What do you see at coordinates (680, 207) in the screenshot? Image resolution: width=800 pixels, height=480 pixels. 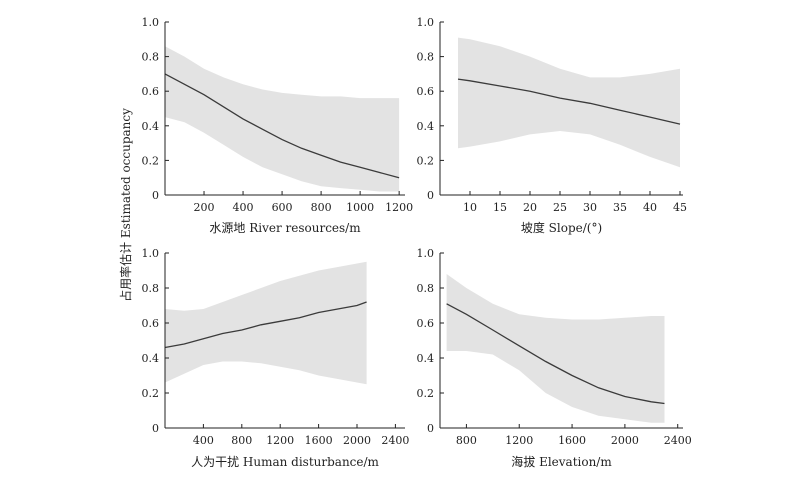 I see `x-tick-label: 45` at bounding box center [680, 207].